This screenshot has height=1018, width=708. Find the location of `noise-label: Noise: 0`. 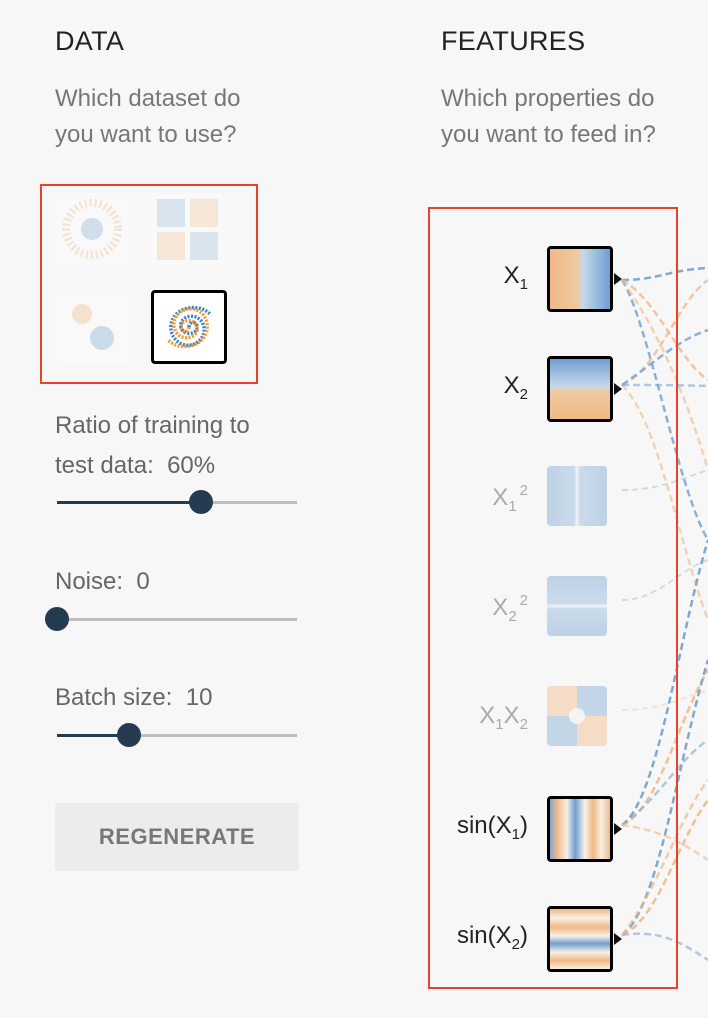

noise-label: Noise: 0 is located at coordinates (102, 582).